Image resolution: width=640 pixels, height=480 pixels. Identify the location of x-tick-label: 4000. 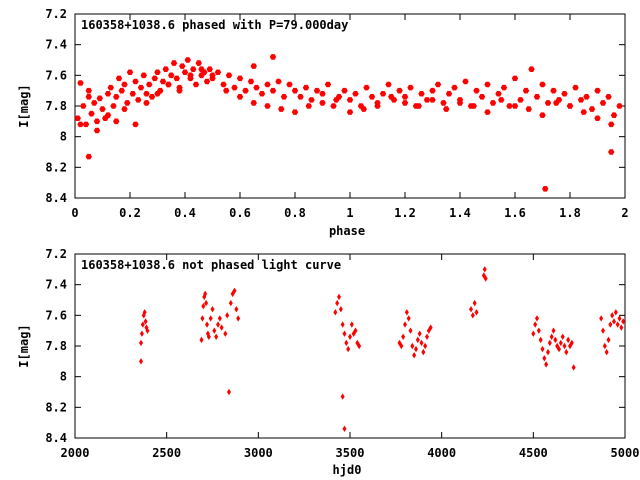
(441, 453).